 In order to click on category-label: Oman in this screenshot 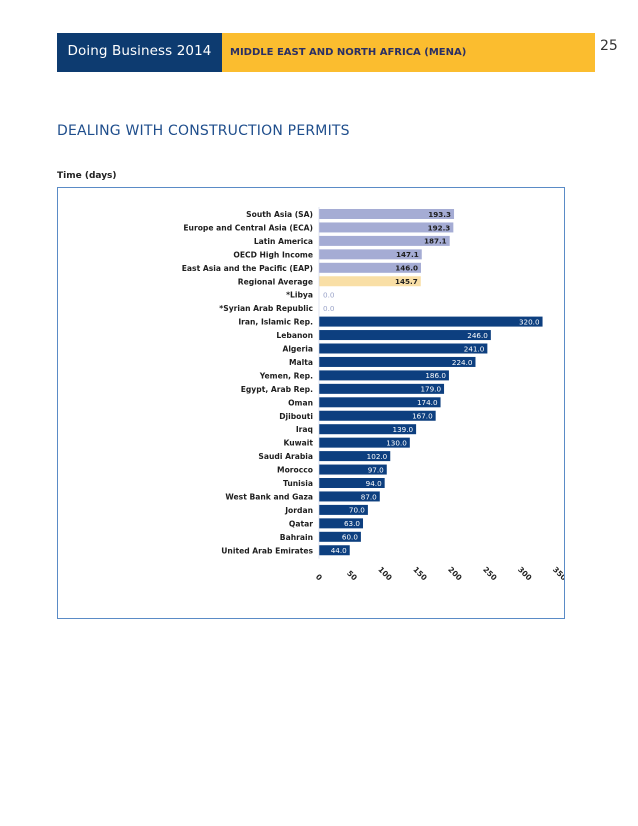, I will do `click(300, 402)`.